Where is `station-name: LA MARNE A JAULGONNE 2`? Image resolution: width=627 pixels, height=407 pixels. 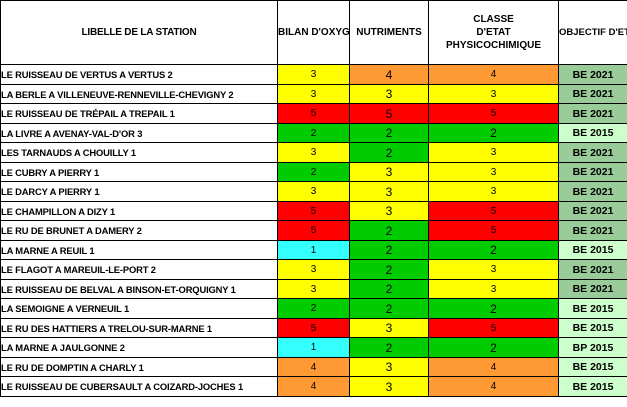
station-name: LA MARNE A JAULGONNE 2 is located at coordinates (139, 347).